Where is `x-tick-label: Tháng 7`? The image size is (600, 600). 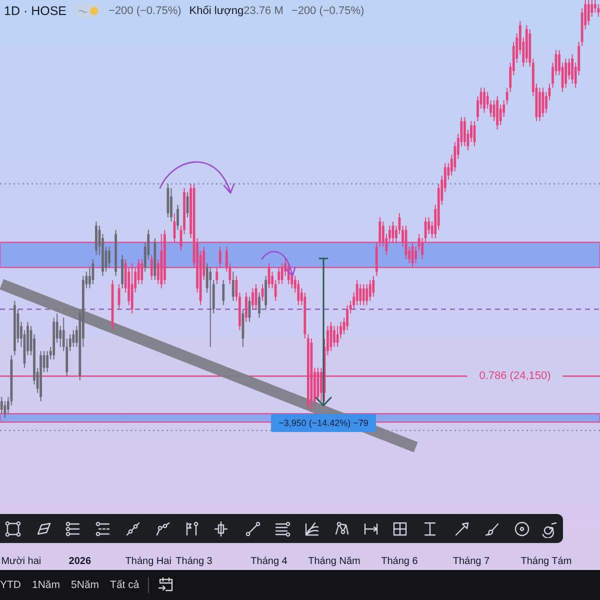 x-tick-label: Tháng 7 is located at coordinates (471, 561).